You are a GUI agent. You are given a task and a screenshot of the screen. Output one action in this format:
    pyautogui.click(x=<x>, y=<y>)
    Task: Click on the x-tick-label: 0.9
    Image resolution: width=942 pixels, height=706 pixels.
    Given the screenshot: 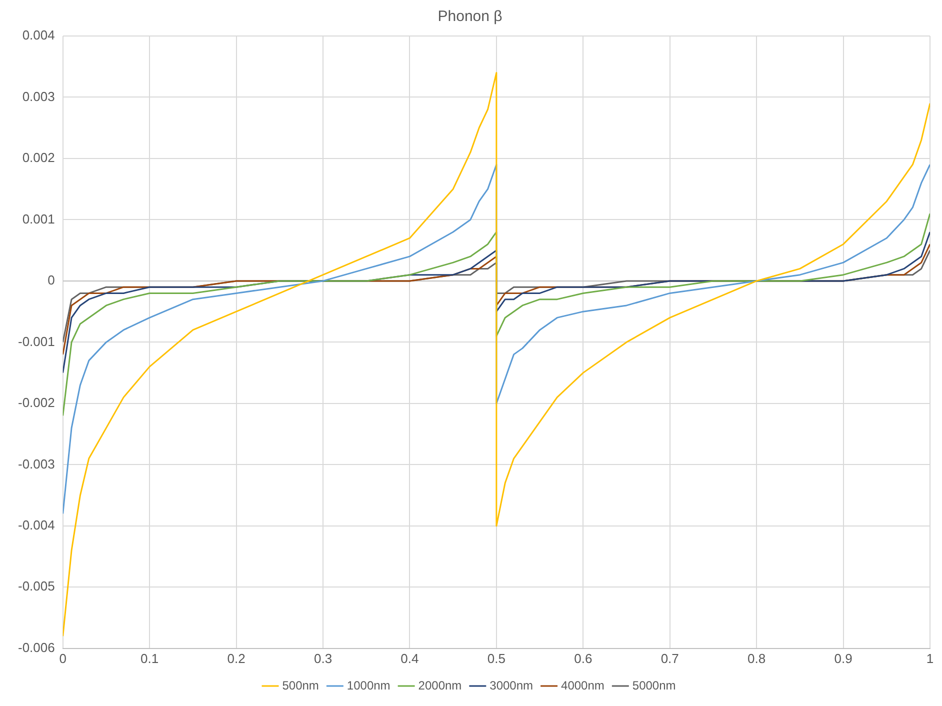 What is the action you would take?
    pyautogui.click(x=843, y=658)
    